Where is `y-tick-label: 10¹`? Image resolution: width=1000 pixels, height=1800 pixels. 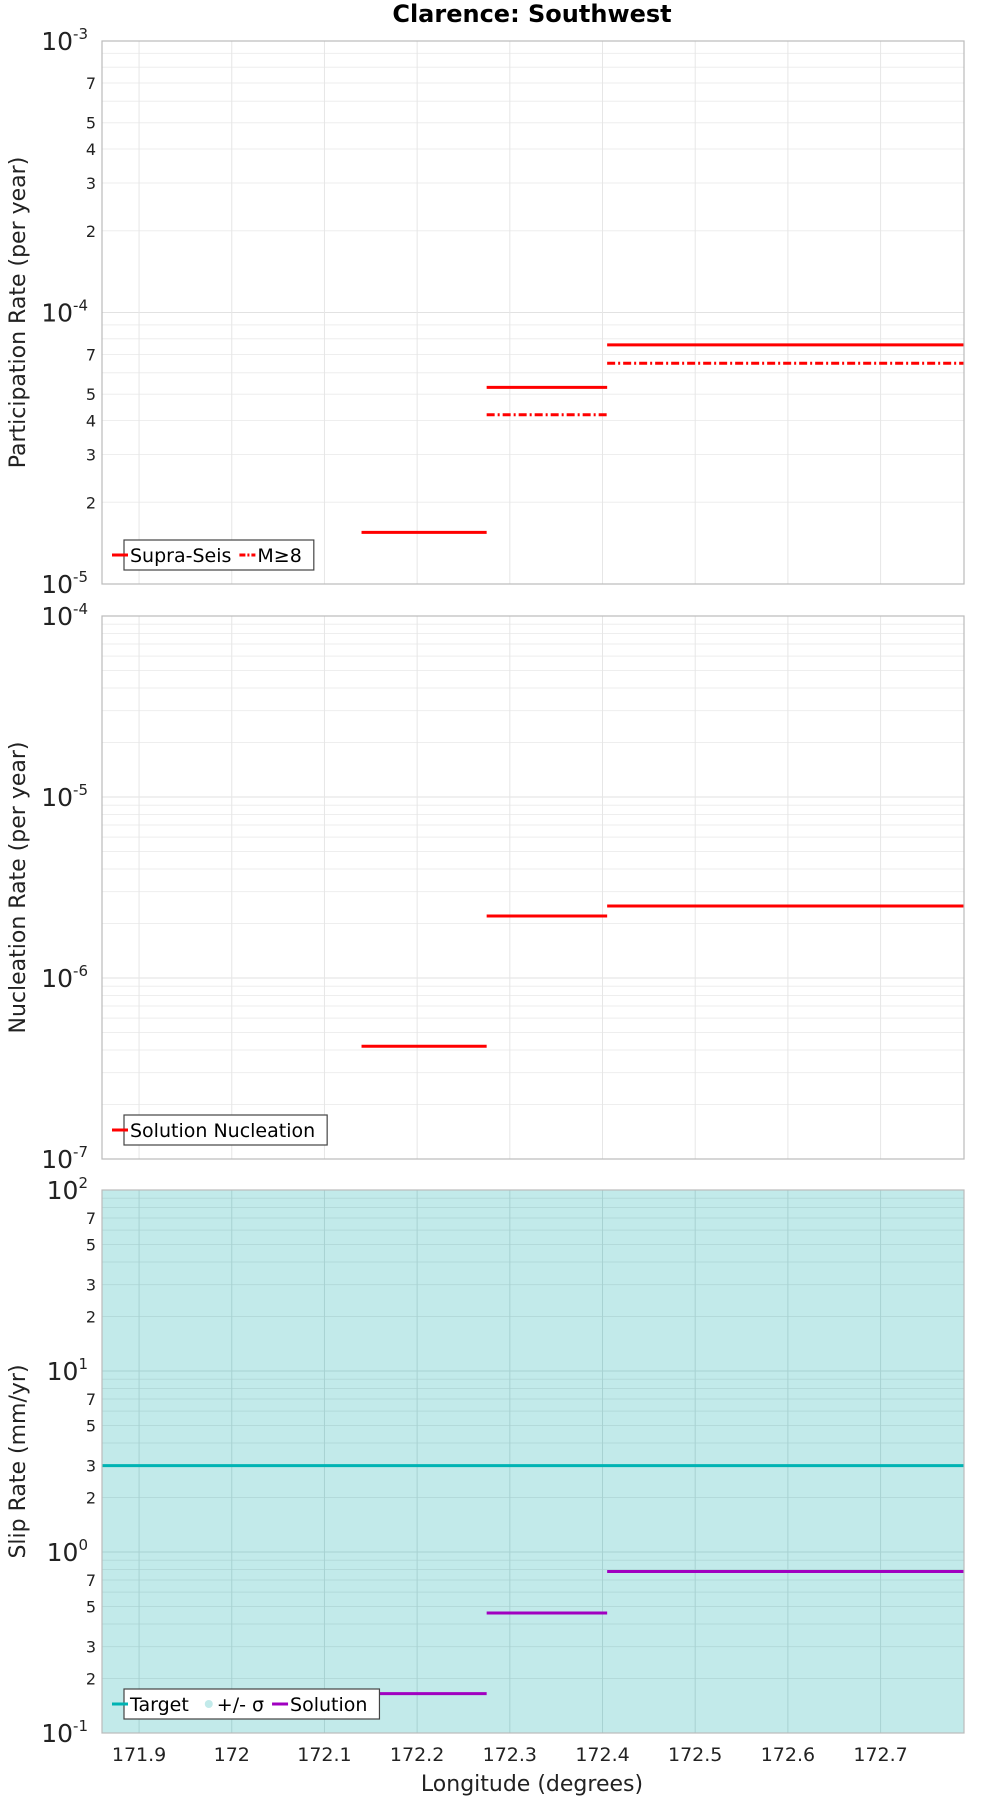
y-tick-label: 10¹ is located at coordinates (67, 1370).